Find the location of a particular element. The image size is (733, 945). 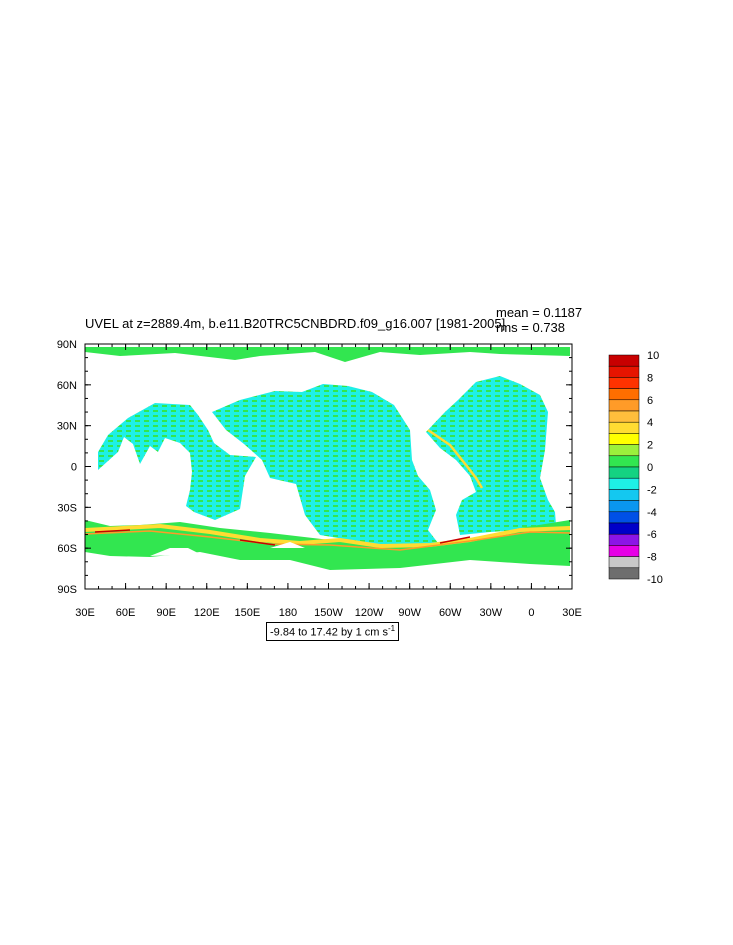

colorbar-label: -6 is located at coordinates (652, 535).